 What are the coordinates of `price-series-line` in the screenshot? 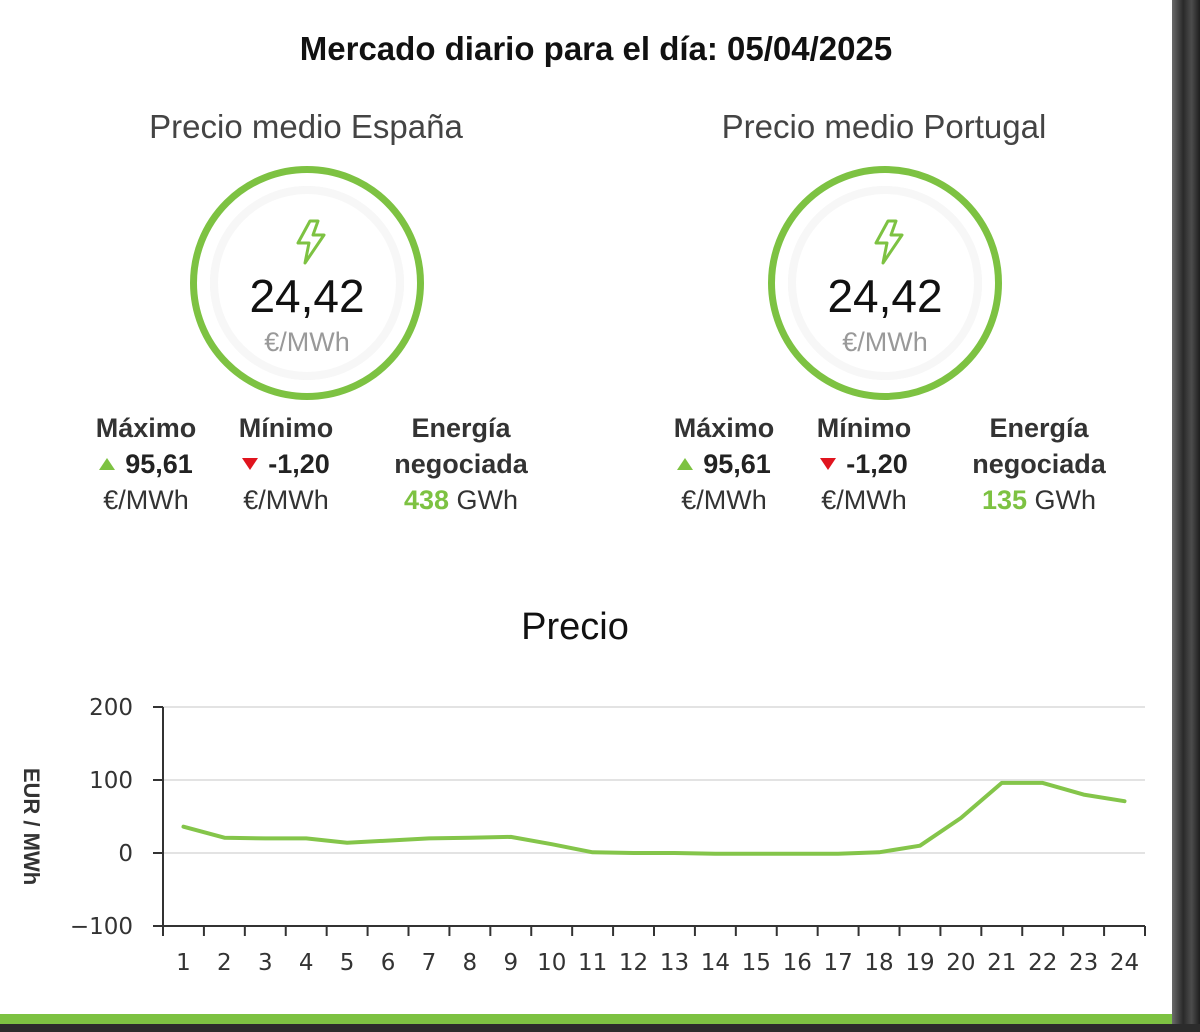 It's located at (654, 818).